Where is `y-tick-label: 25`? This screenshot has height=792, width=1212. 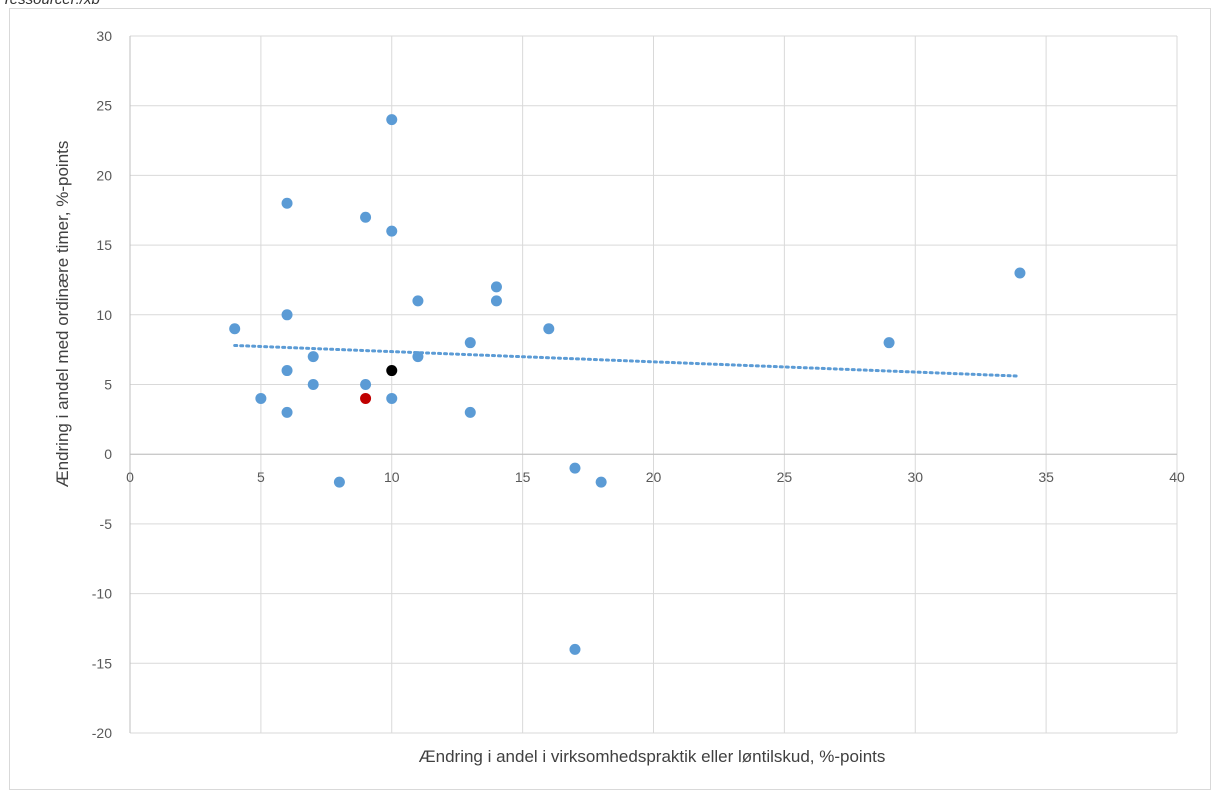 y-tick-label: 25 is located at coordinates (104, 106).